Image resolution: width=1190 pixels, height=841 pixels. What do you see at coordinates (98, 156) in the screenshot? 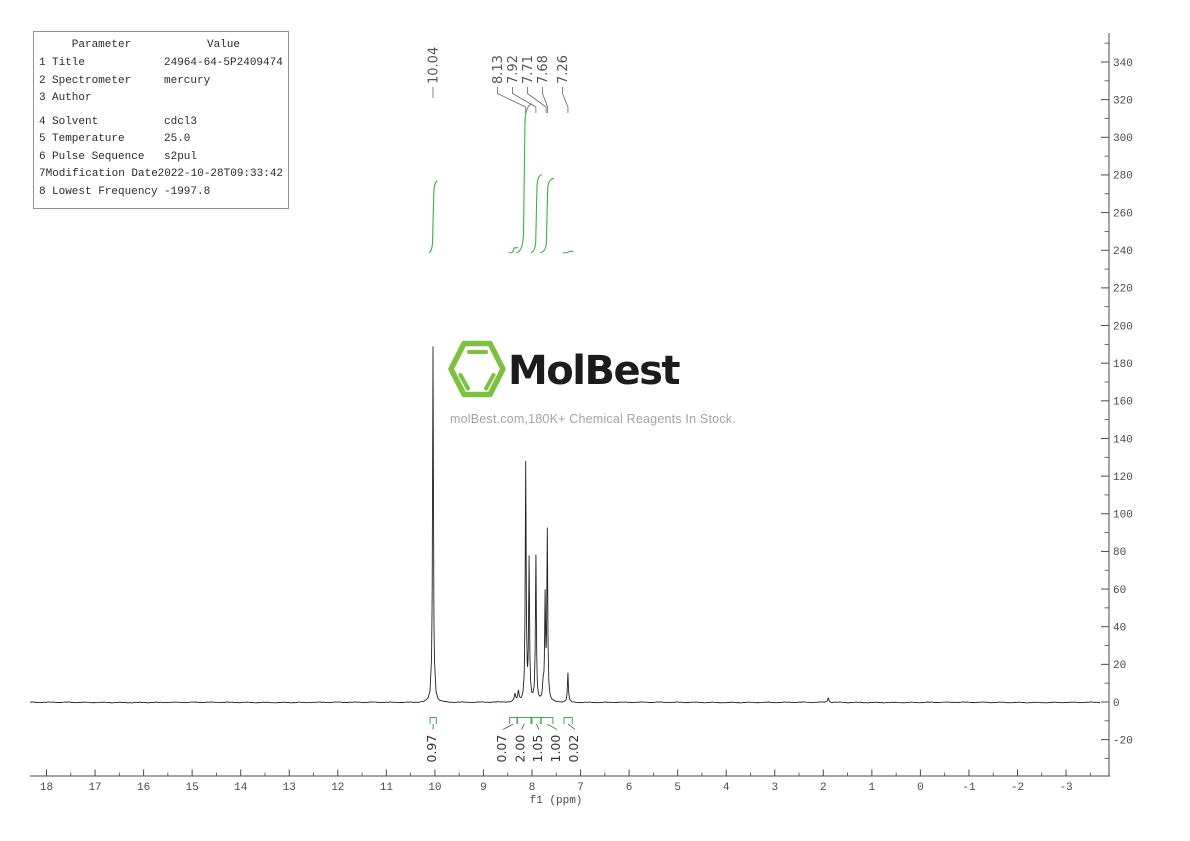
I see `param-row-name: Pulse Sequence` at bounding box center [98, 156].